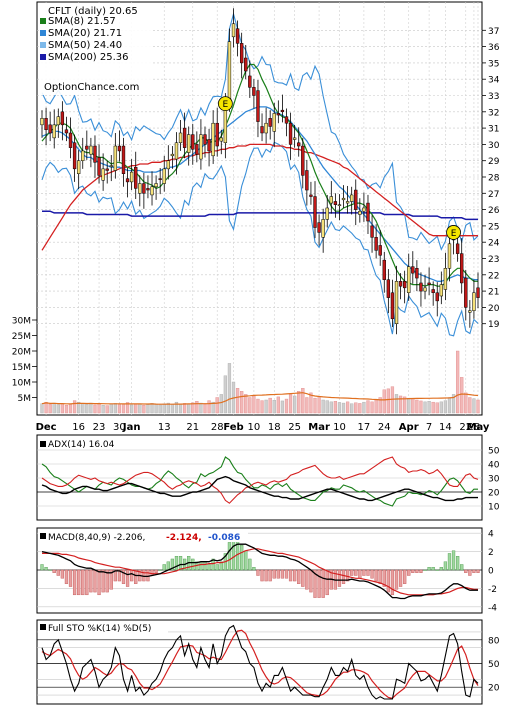 The image size is (526, 706). What do you see at coordinates (494, 48) in the screenshot?
I see `price-tick-label: 36` at bounding box center [494, 48].